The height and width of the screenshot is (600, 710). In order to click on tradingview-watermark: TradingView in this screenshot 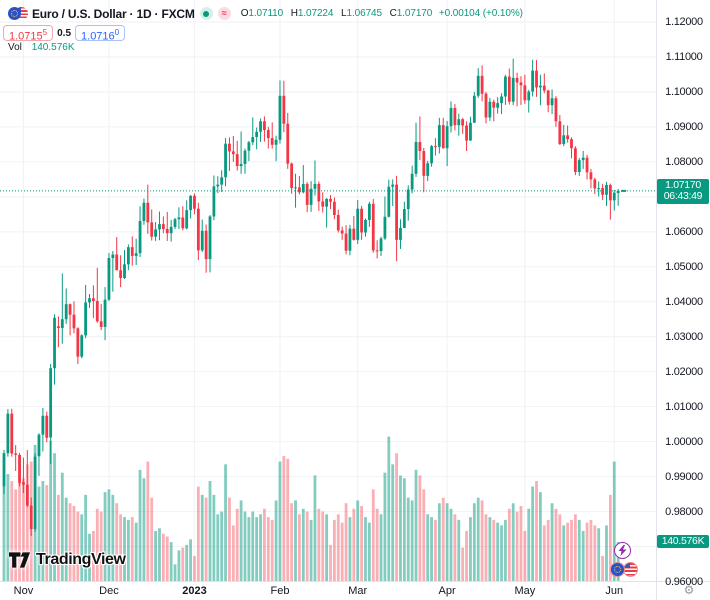, I will do `click(67, 560)`.